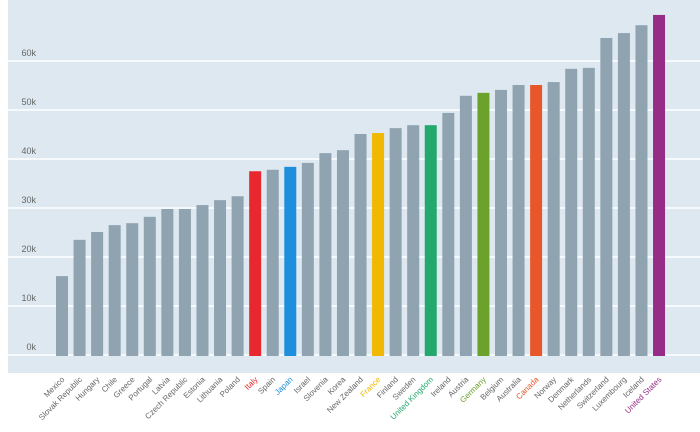 This screenshot has width=700, height=432. Describe the element at coordinates (553, 219) in the screenshot. I see `bar-norway` at that location.